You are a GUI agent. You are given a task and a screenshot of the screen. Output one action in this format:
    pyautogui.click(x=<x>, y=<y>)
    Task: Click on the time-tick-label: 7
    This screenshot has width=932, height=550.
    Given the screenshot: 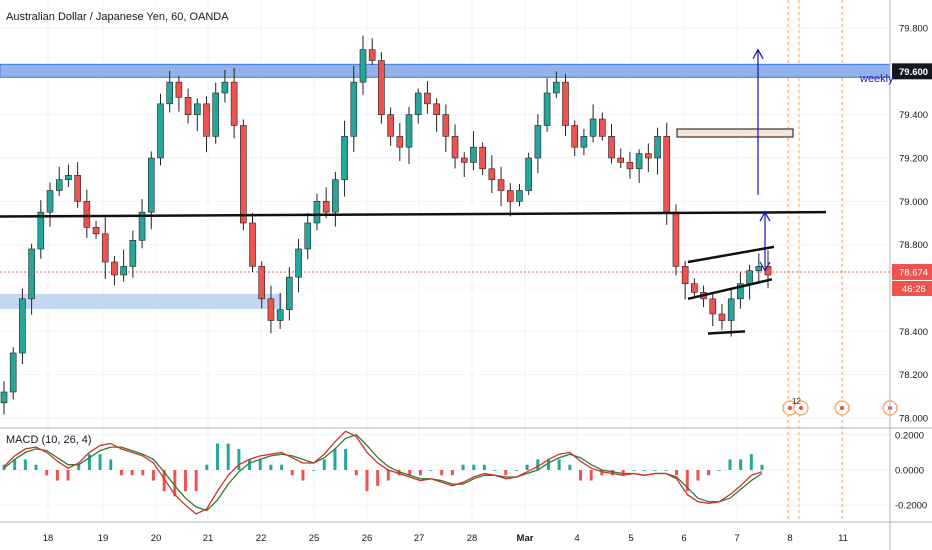 What is the action you would take?
    pyautogui.click(x=736, y=538)
    